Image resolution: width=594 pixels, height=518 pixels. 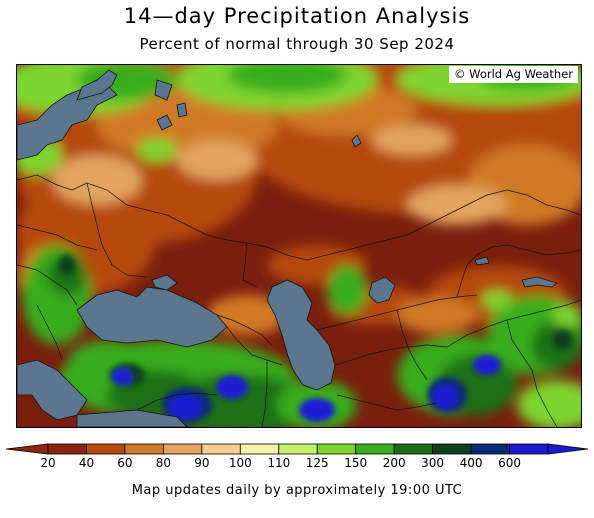 What do you see at coordinates (202, 463) in the screenshot?
I see `legend-label: 90` at bounding box center [202, 463].